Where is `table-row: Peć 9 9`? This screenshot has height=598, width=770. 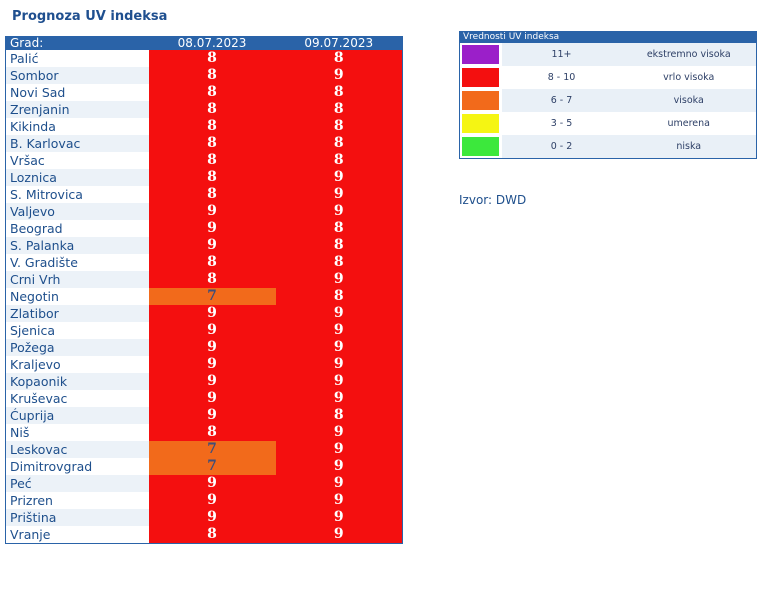 table-row: Peć 9 9 is located at coordinates (204, 483).